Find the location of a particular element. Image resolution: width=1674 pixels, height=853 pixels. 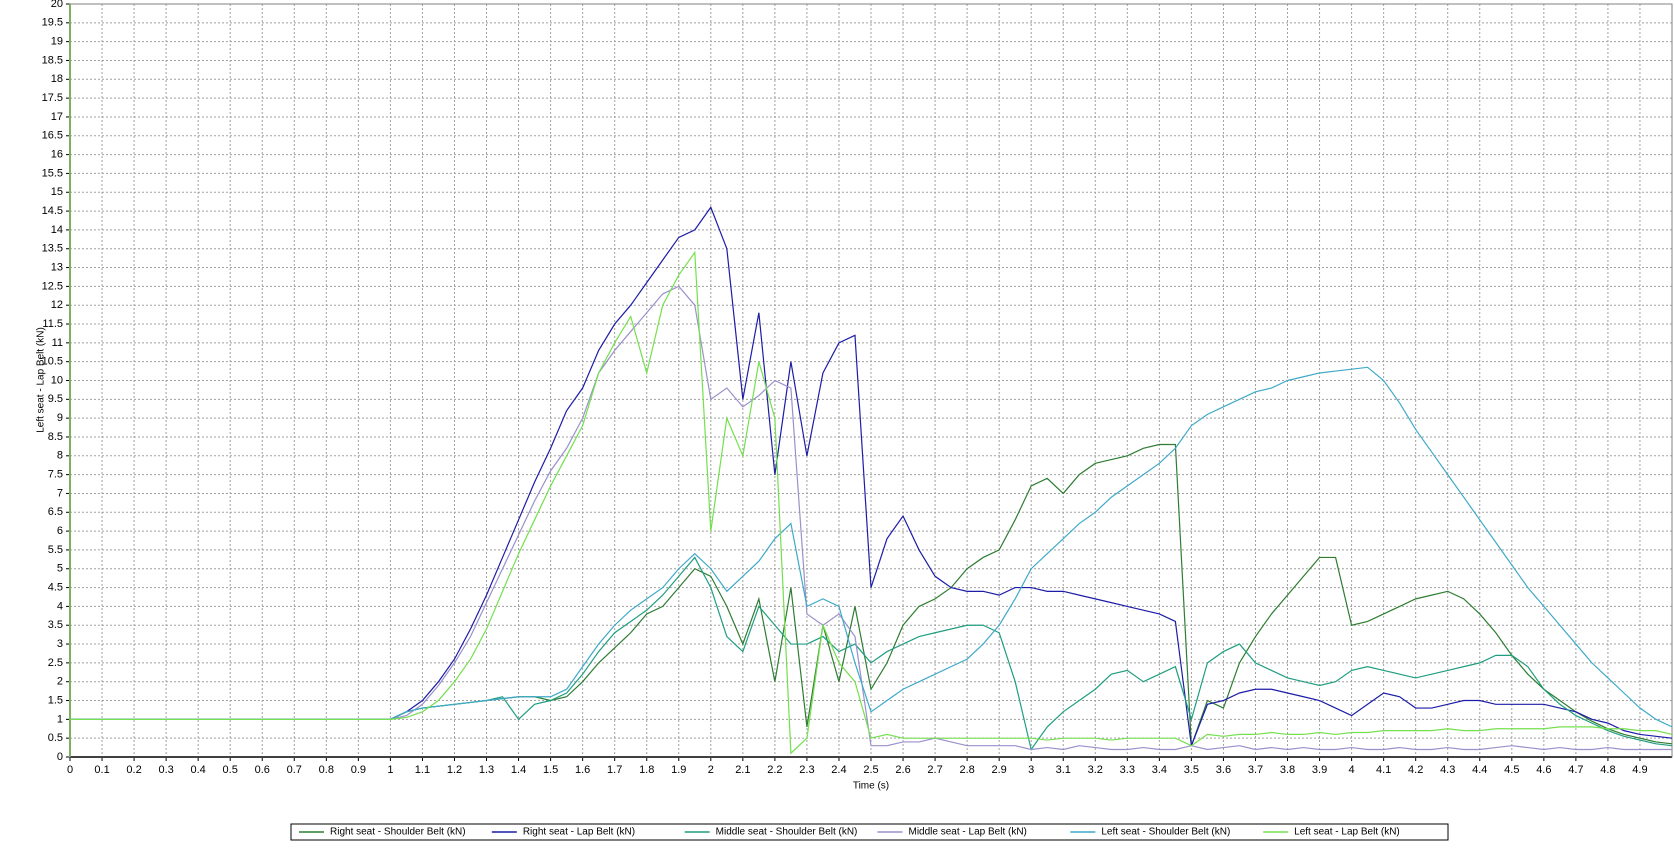

x-tick-label: 1.3 is located at coordinates (486, 770).